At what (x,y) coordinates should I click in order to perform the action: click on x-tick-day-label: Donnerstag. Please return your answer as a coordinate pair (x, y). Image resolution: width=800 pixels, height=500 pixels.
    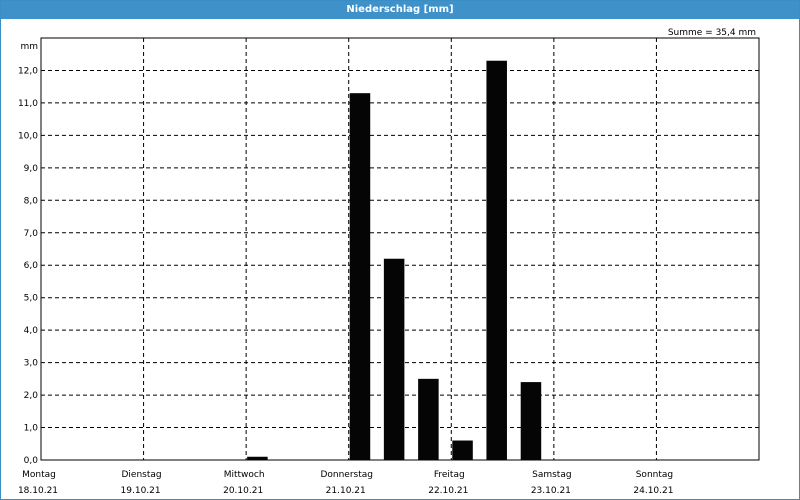
    Looking at the image, I should click on (346, 475).